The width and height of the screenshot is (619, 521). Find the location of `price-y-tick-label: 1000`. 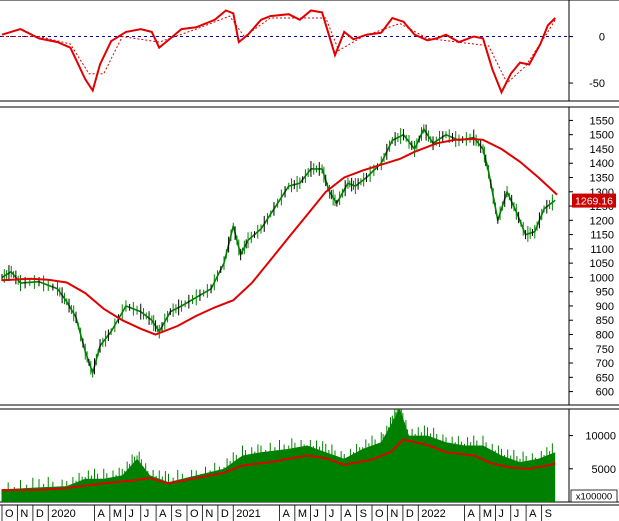

price-y-tick-label: 1000 is located at coordinates (602, 278).